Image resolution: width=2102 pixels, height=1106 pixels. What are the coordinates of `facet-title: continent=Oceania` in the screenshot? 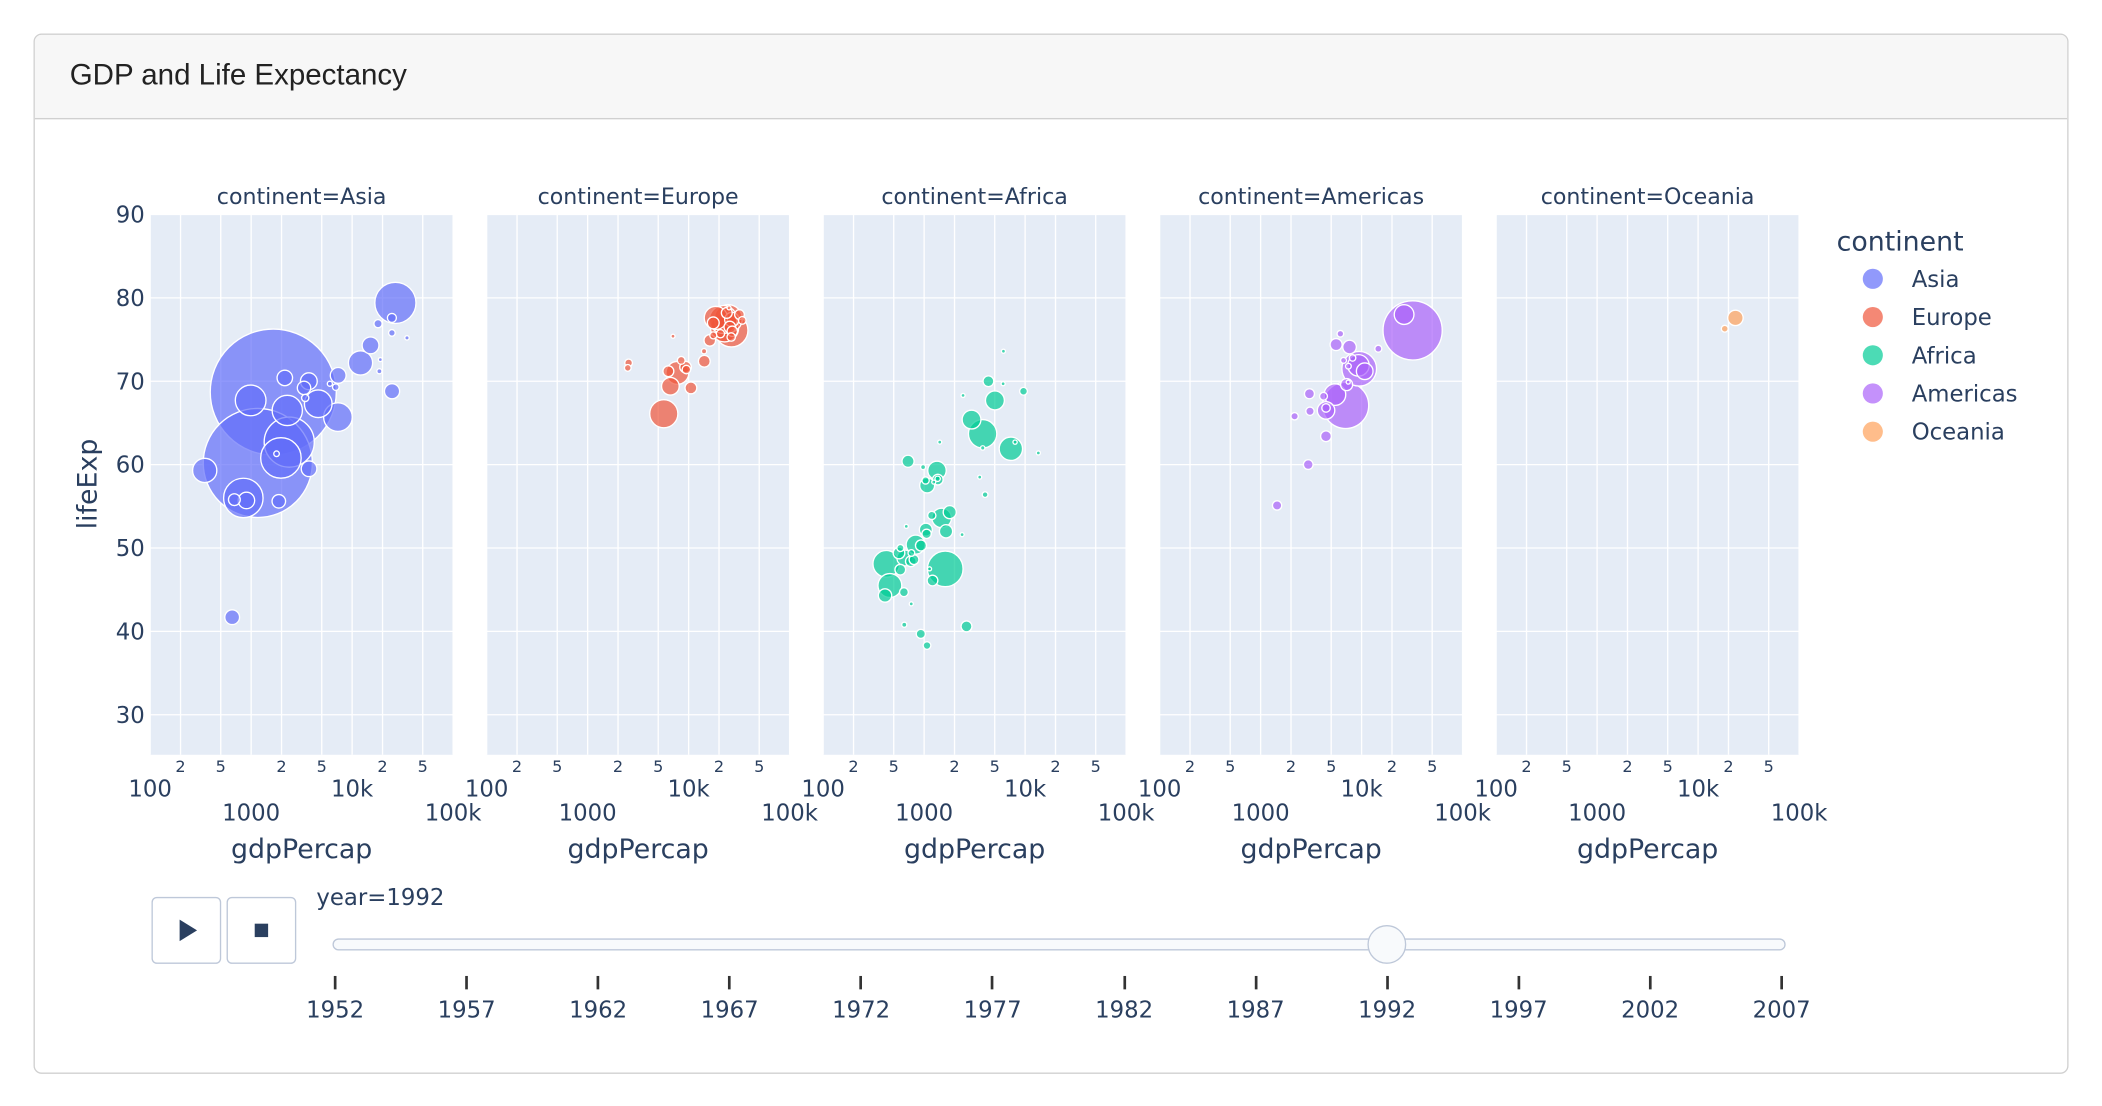 It's located at (1648, 197).